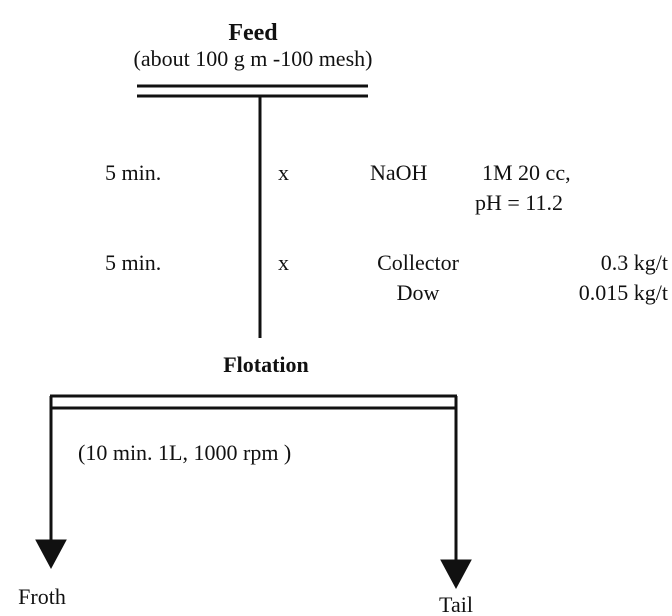 This screenshot has width=672, height=616. Describe the element at coordinates (519, 202) in the screenshot. I see `note: pH = 11.2` at that location.